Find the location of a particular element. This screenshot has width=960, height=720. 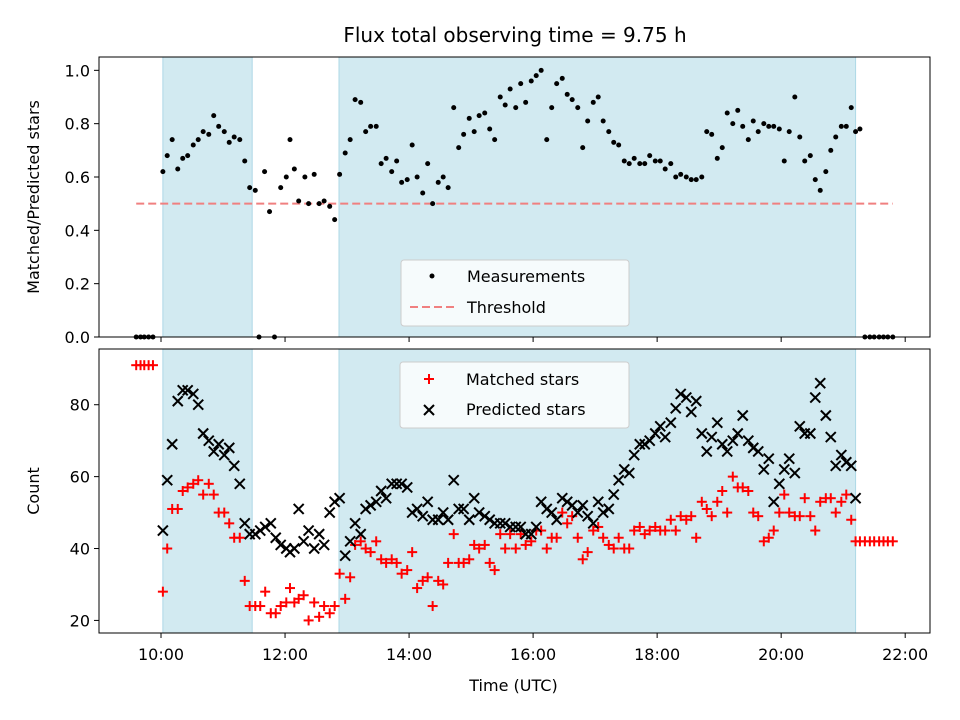

x-tick-label: 14:00 is located at coordinates (409, 654).